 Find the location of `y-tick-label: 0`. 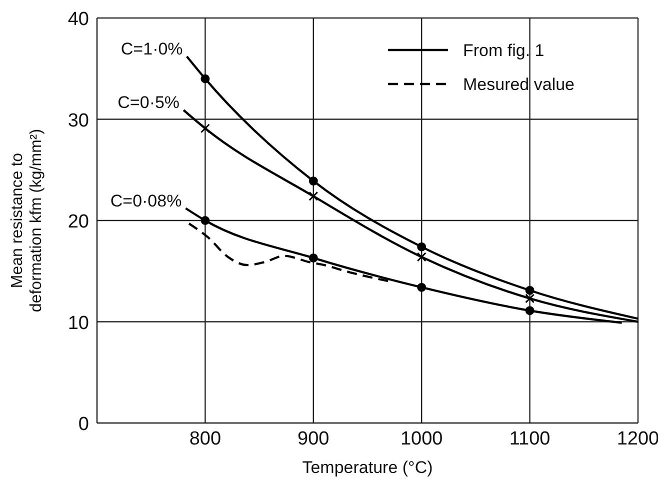

y-tick-label: 0 is located at coordinates (83, 424).